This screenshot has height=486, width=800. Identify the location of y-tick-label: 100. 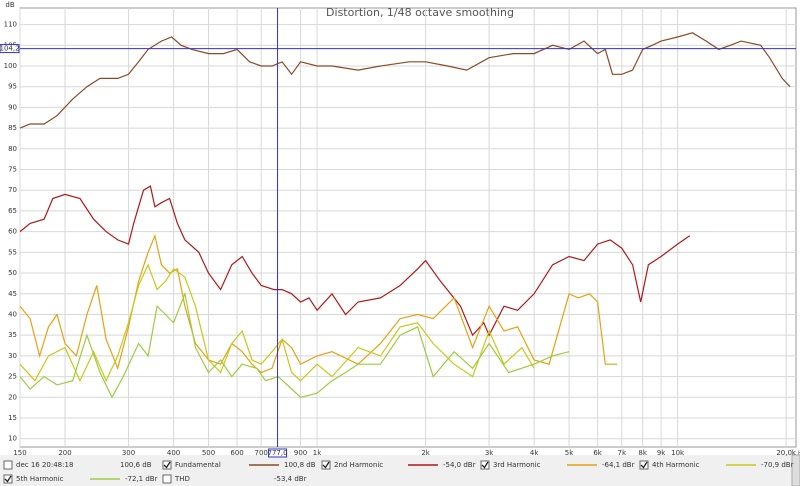
(10, 66).